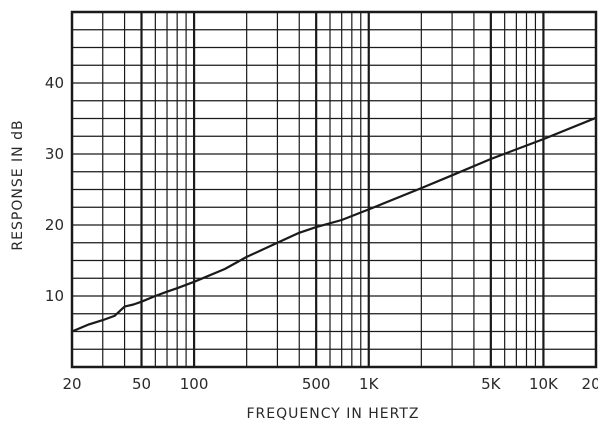 The image size is (598, 429). What do you see at coordinates (491, 384) in the screenshot?
I see `x-tick-label: 5K` at bounding box center [491, 384].